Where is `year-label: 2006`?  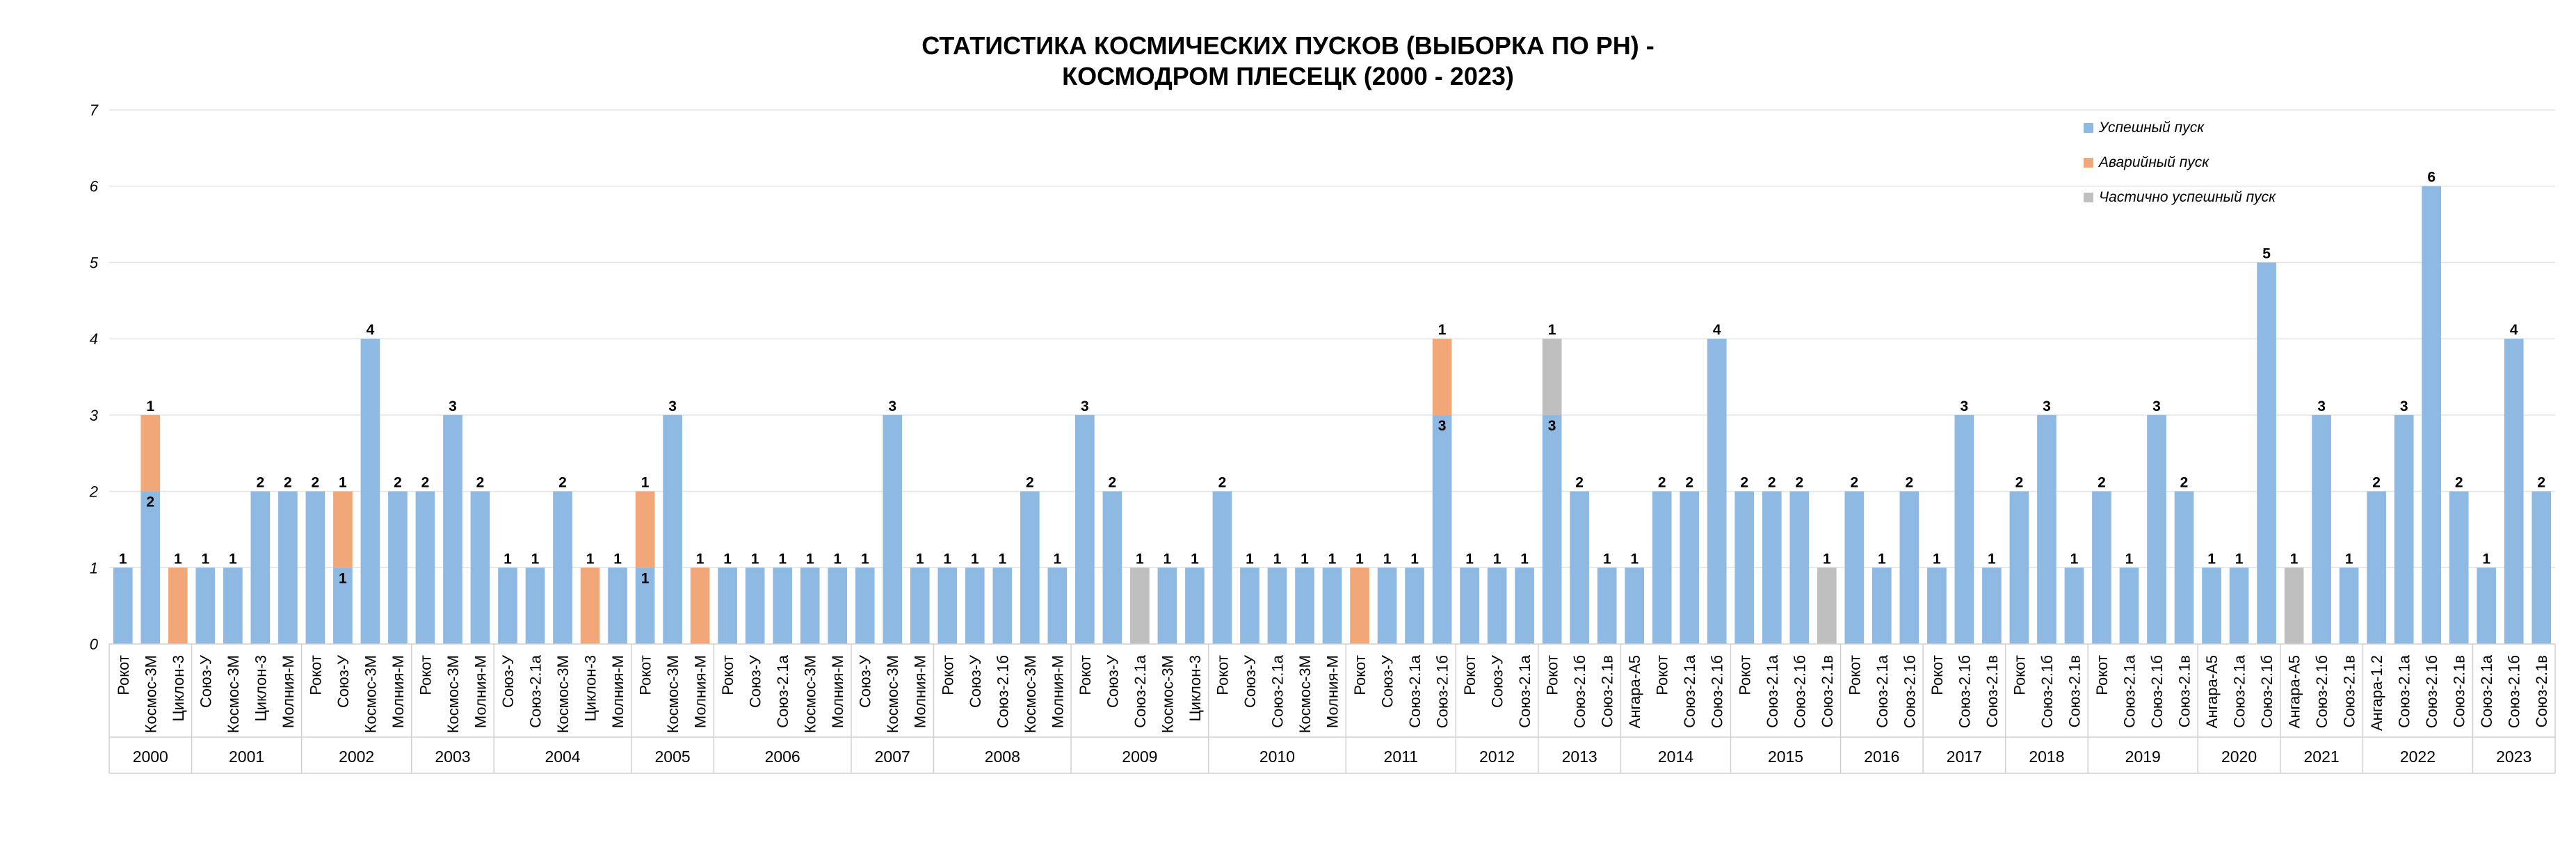 year-label: 2006 is located at coordinates (783, 757).